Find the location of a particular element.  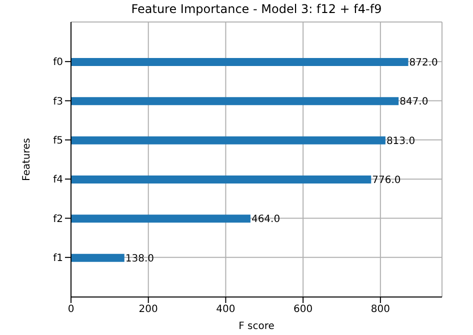

y-tick-label: f5 is located at coordinates (58, 140).